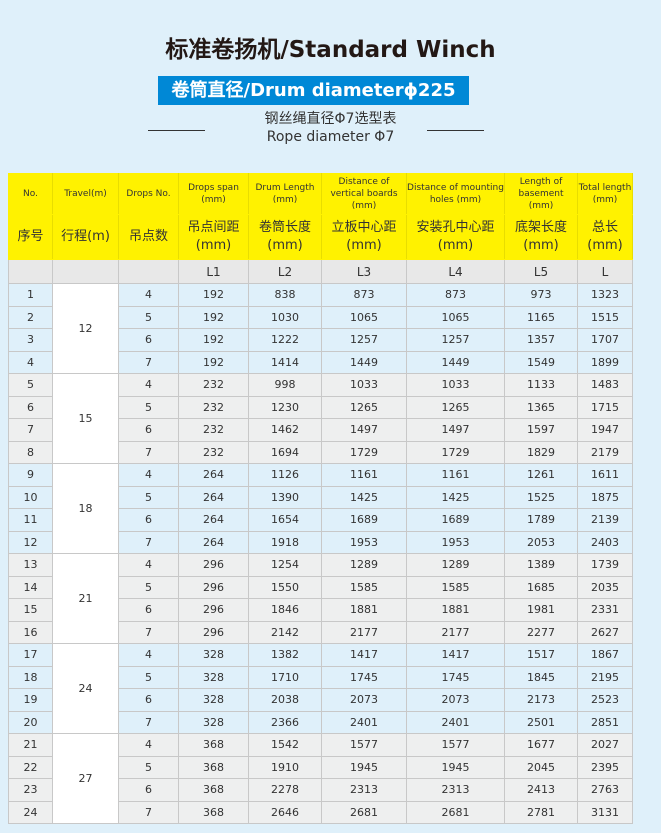 The width and height of the screenshot is (661, 833). Describe the element at coordinates (285, 430) in the screenshot. I see `table-cell: 1462` at that location.